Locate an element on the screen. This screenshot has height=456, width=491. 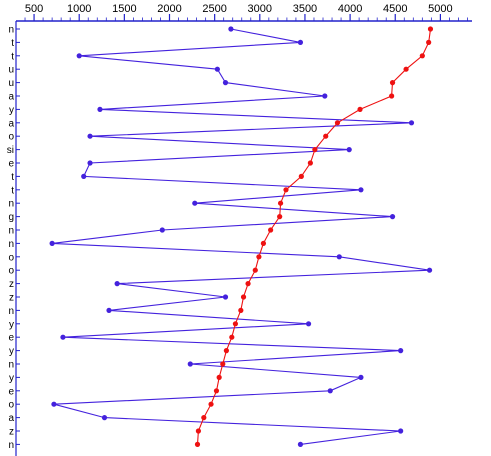
x-tick-label: 4000 is located at coordinates (350, 9).